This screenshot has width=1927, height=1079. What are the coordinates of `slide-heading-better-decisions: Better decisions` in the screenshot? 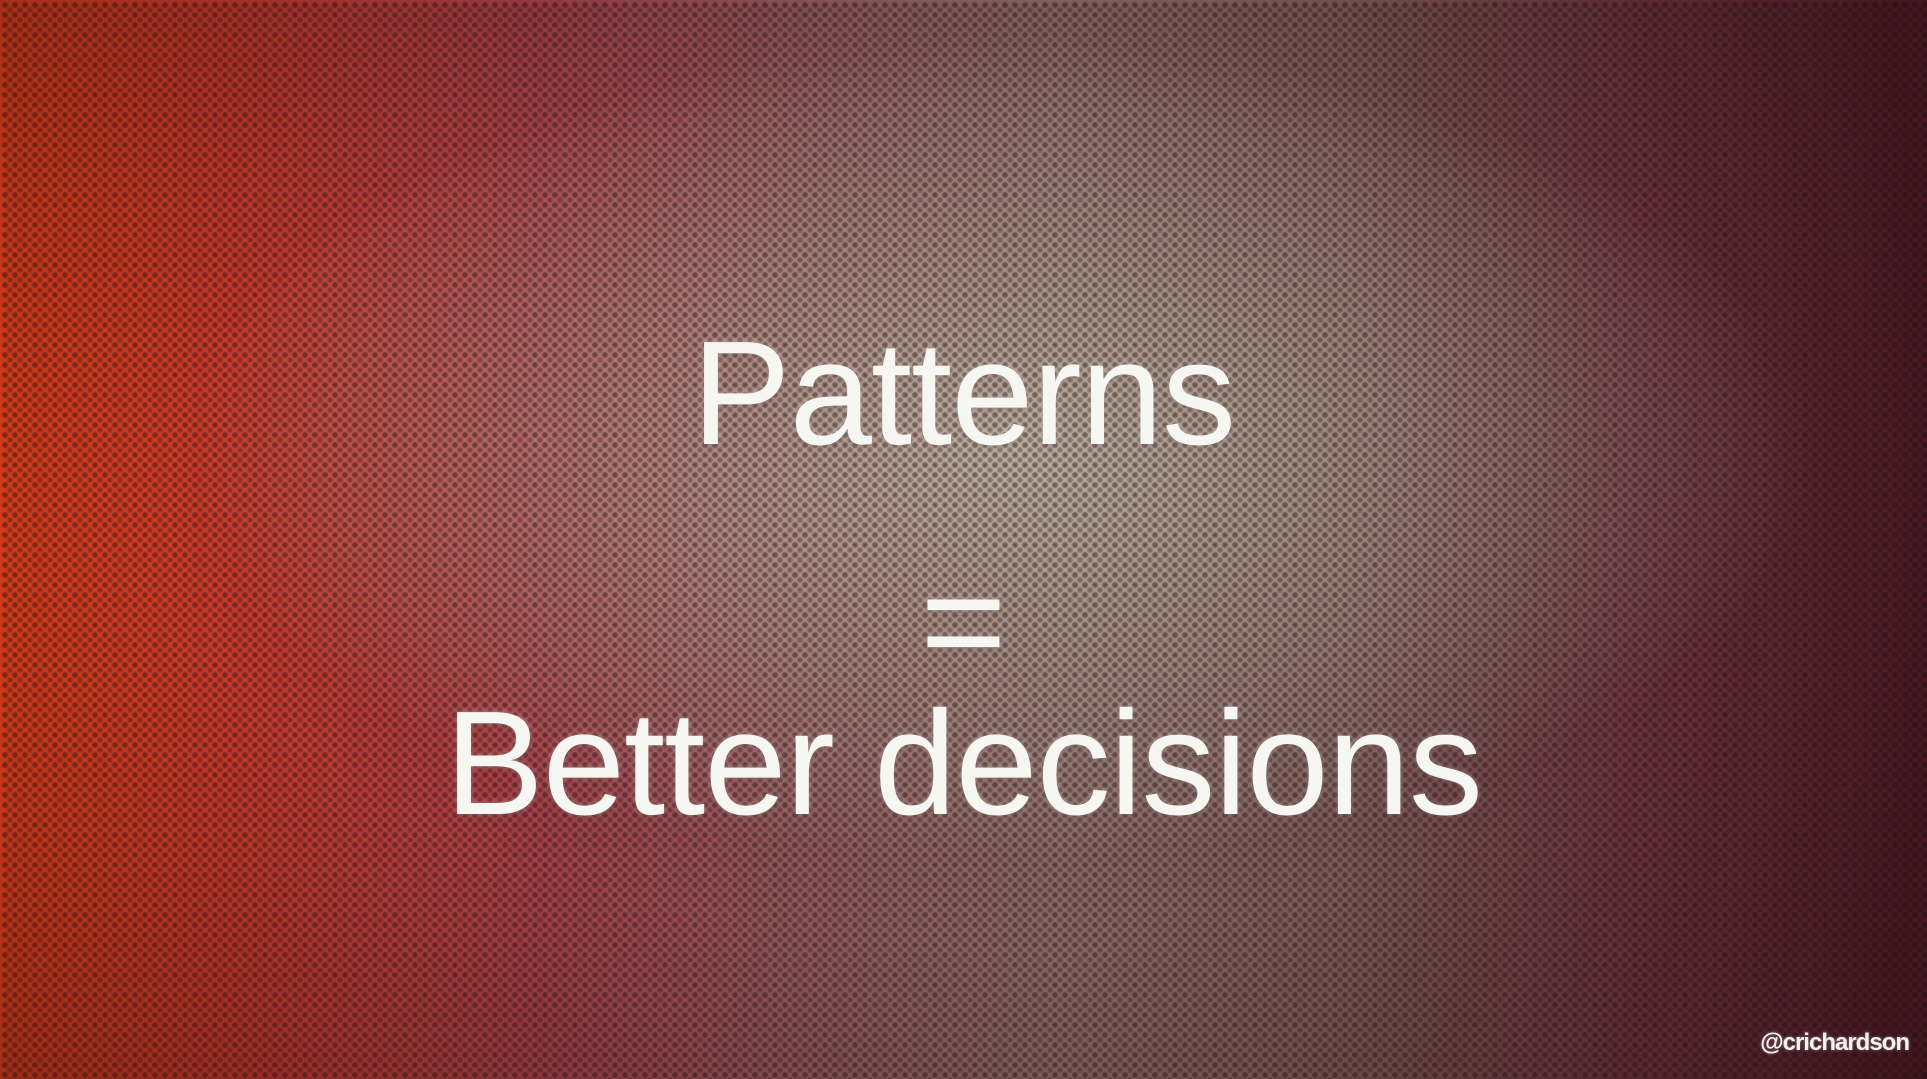 It's located at (964, 763).